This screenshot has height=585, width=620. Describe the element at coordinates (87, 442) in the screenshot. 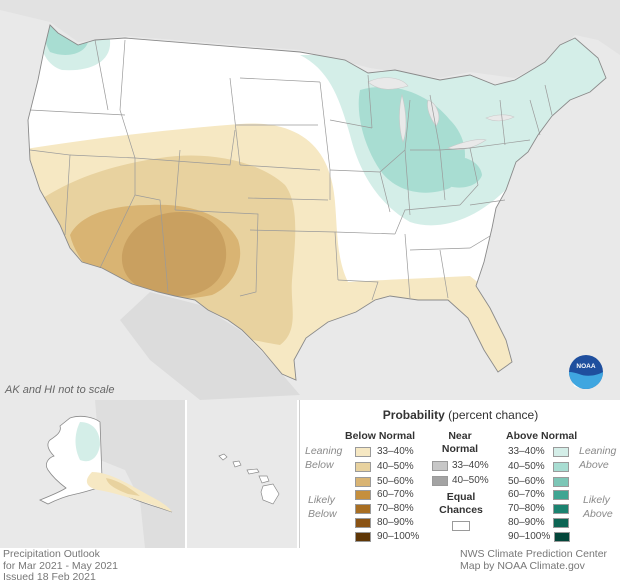

I see `alaska-above-area` at that location.